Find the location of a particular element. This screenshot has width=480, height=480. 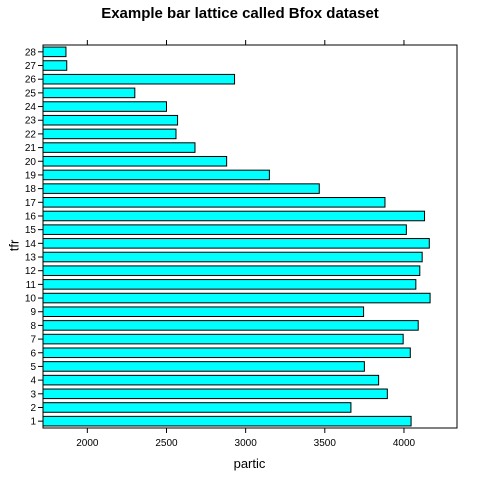

x-tick-label-2500: 2500 is located at coordinates (166, 443).